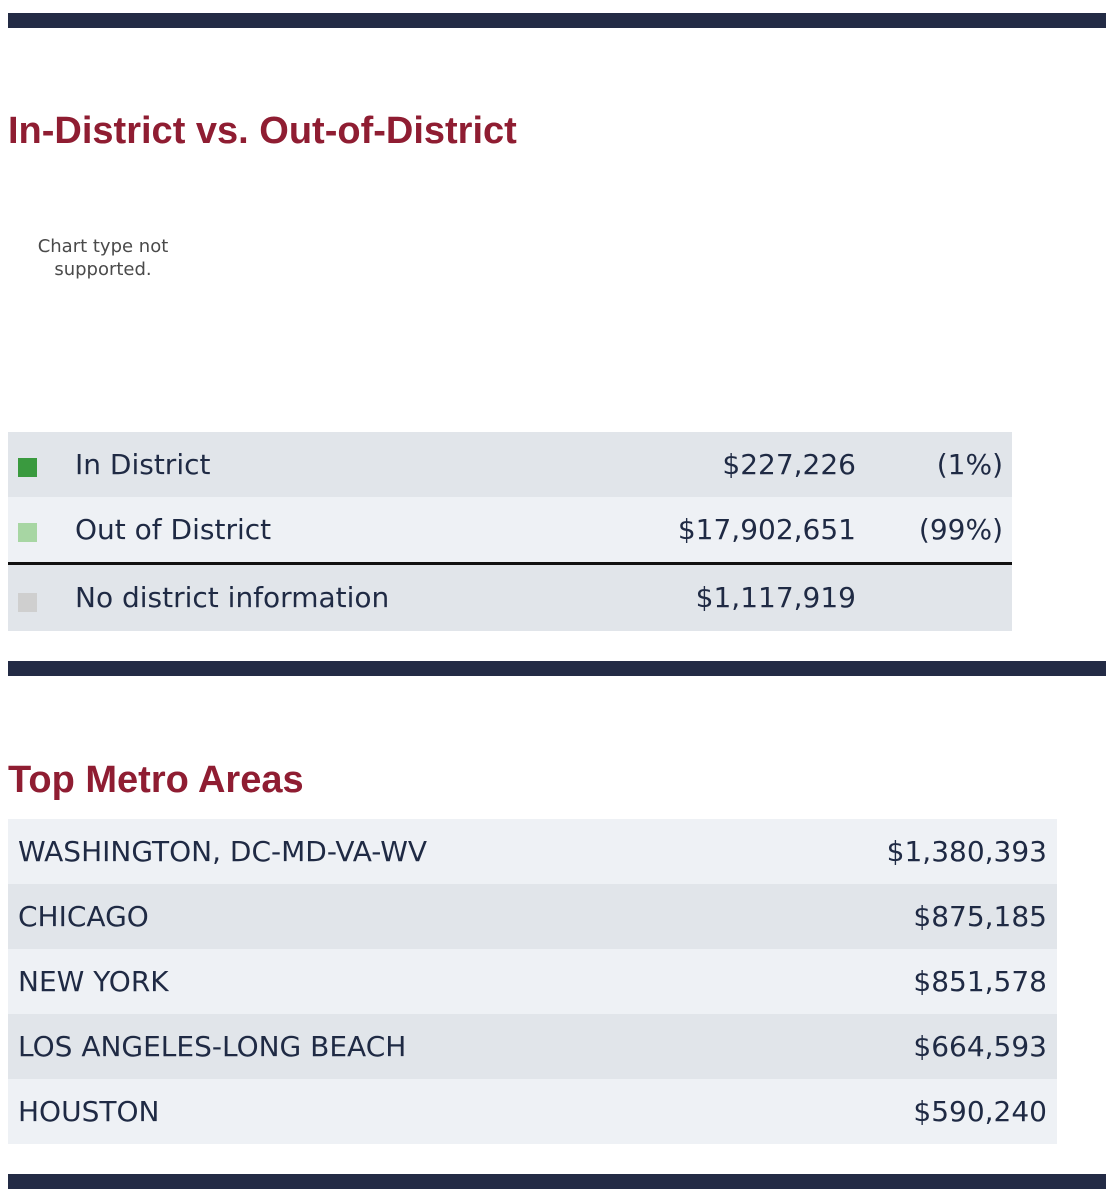  Describe the element at coordinates (103, 258) in the screenshot. I see `chart-unsupported-message: Chart type not supported.` at that location.